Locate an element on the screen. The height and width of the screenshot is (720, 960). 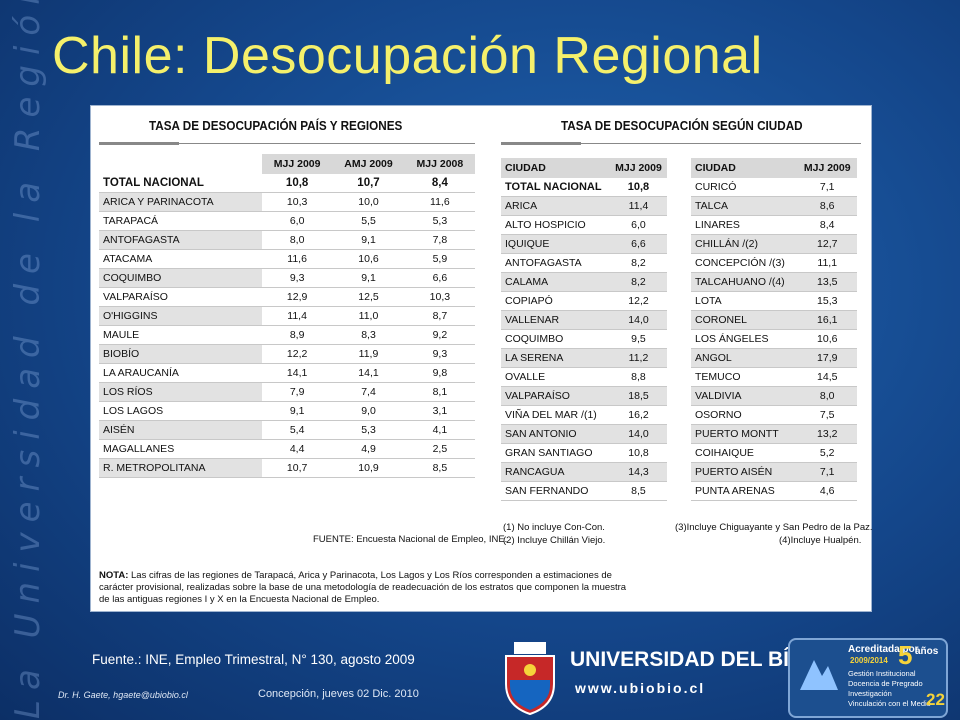
region-value: 4,1 is located at coordinates (439, 430).